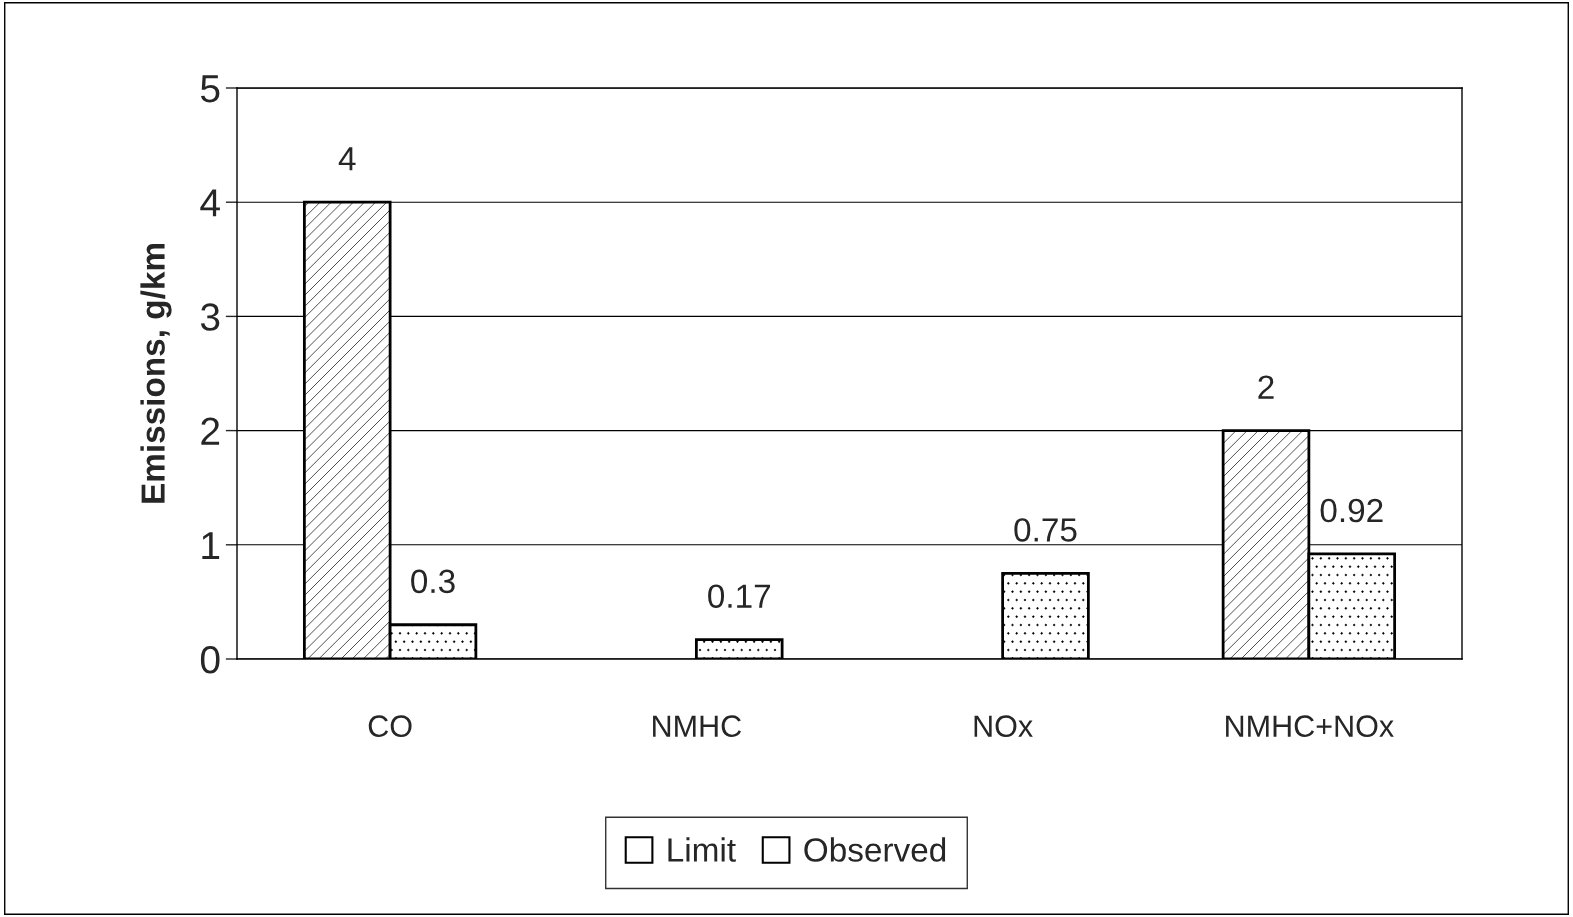 This screenshot has width=1573, height=917. I want to click on legend-label: Observed, so click(875, 849).